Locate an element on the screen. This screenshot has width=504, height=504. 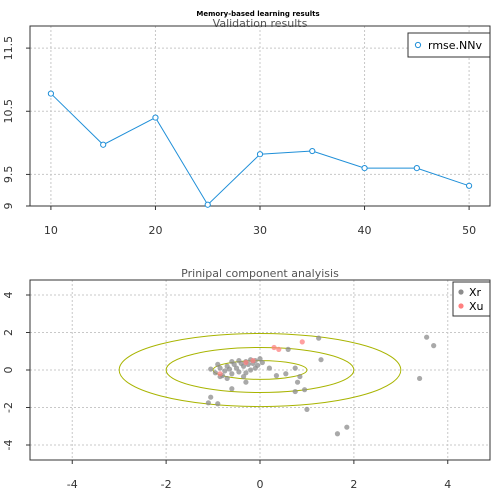
x-tick-label: -2 is located at coordinates (166, 484).